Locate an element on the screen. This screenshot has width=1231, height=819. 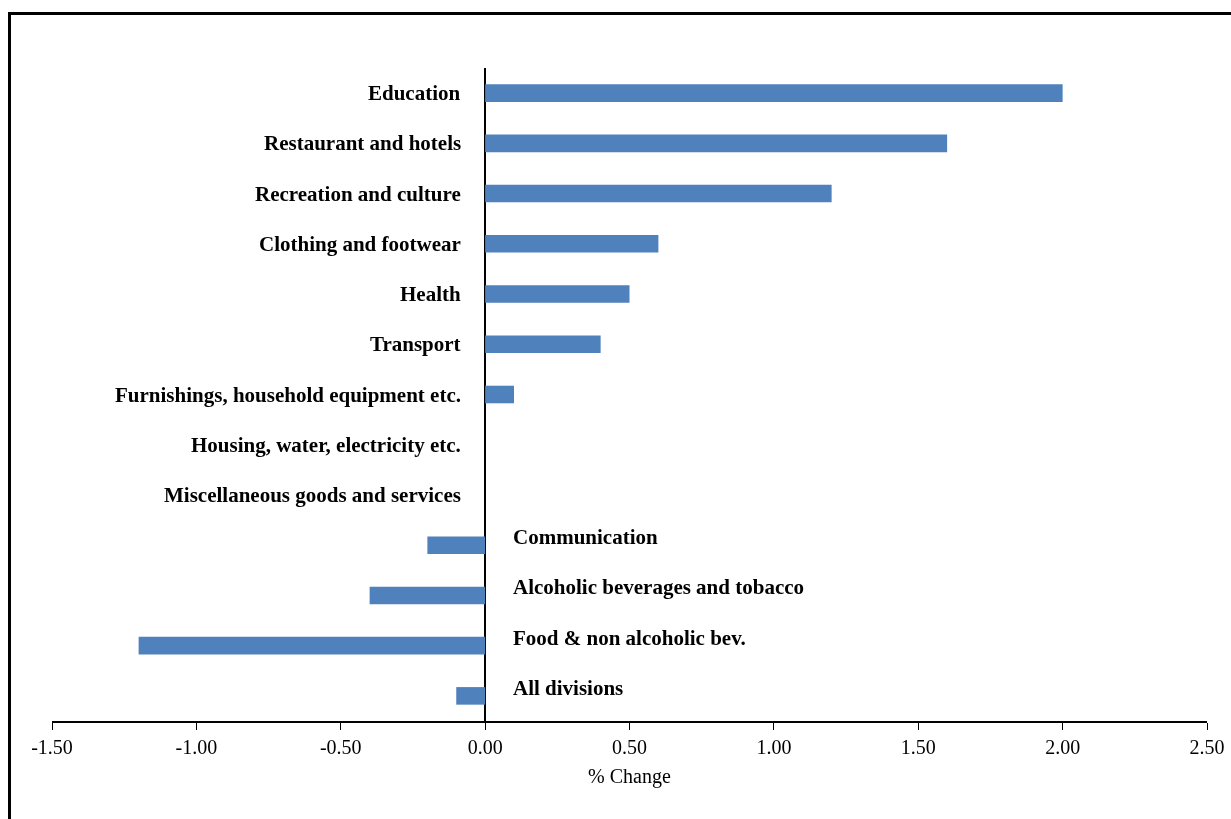
y-tick-label: Clothing and footwear is located at coordinates (360, 244).